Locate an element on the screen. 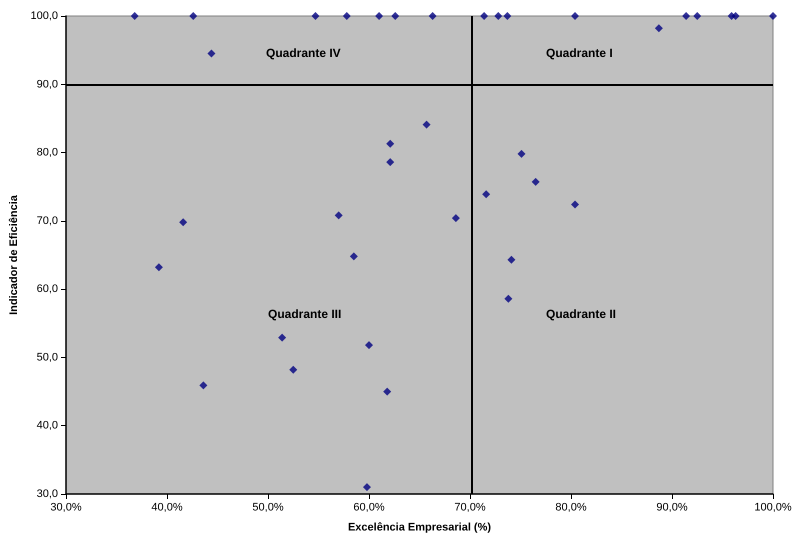 The height and width of the screenshot is (542, 795). x-tick-label: 80,0% is located at coordinates (571, 508).